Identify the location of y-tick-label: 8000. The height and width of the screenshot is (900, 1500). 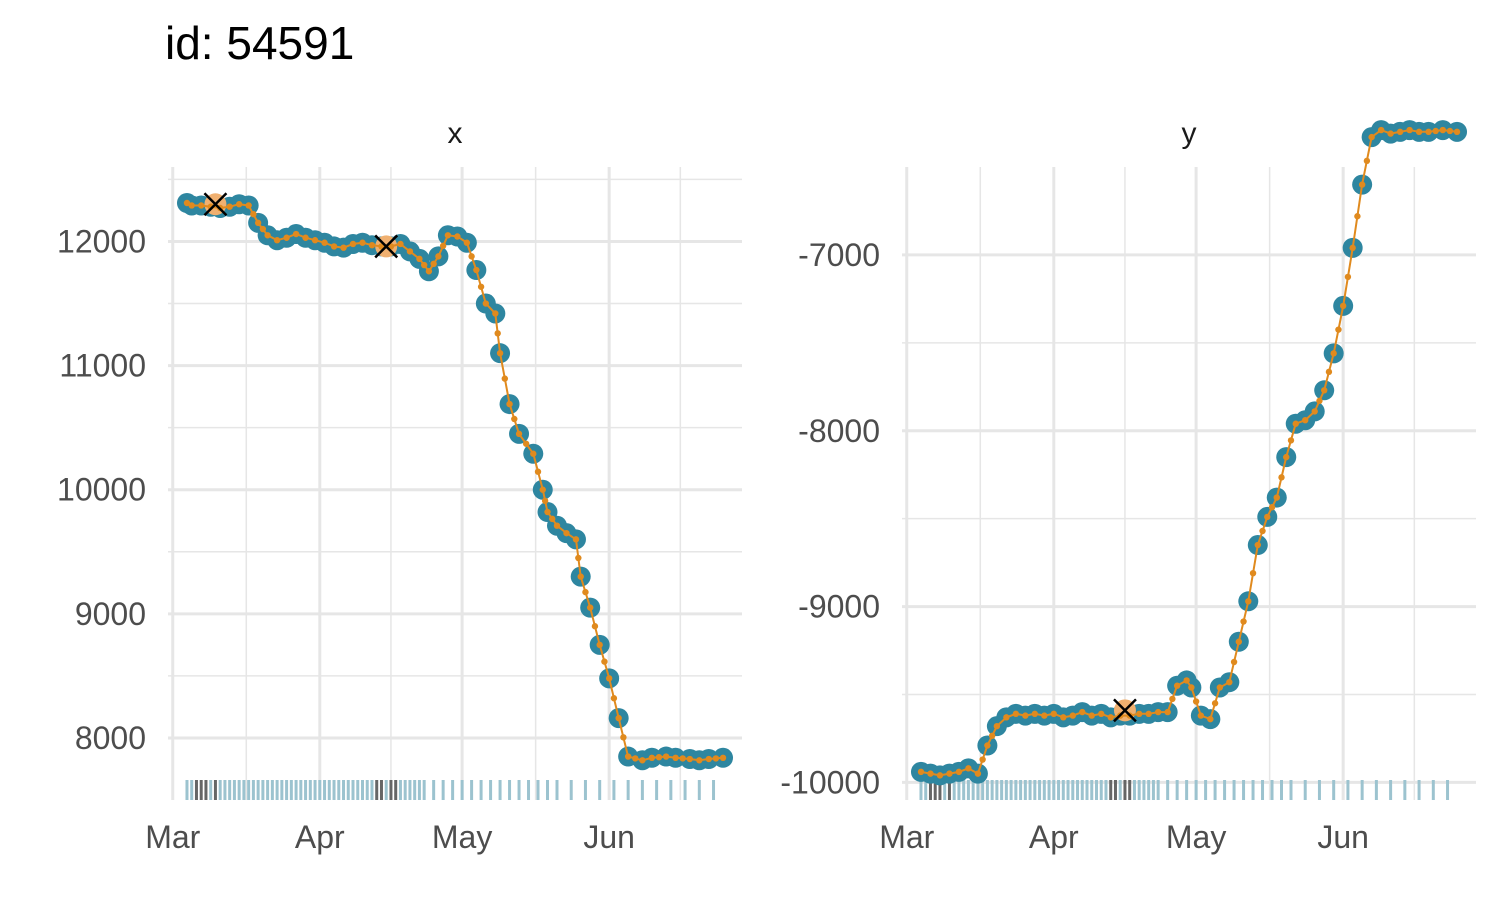
(110, 738).